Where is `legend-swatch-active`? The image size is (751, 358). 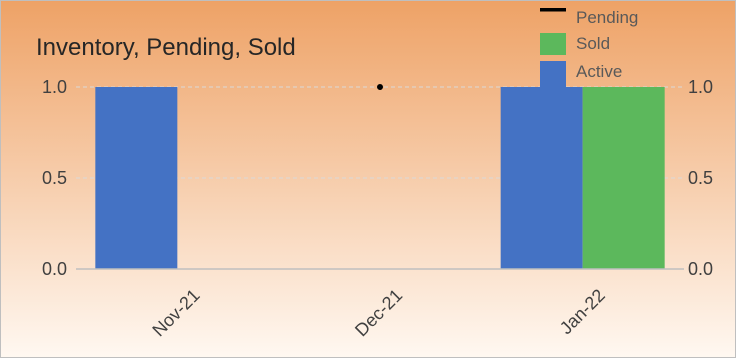 legend-swatch-active is located at coordinates (553, 80).